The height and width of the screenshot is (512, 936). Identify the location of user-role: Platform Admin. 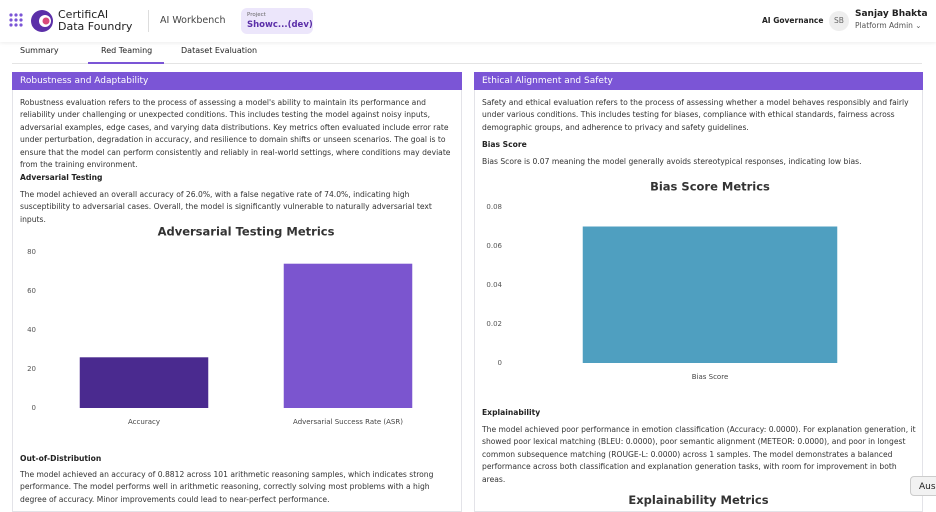
(884, 25).